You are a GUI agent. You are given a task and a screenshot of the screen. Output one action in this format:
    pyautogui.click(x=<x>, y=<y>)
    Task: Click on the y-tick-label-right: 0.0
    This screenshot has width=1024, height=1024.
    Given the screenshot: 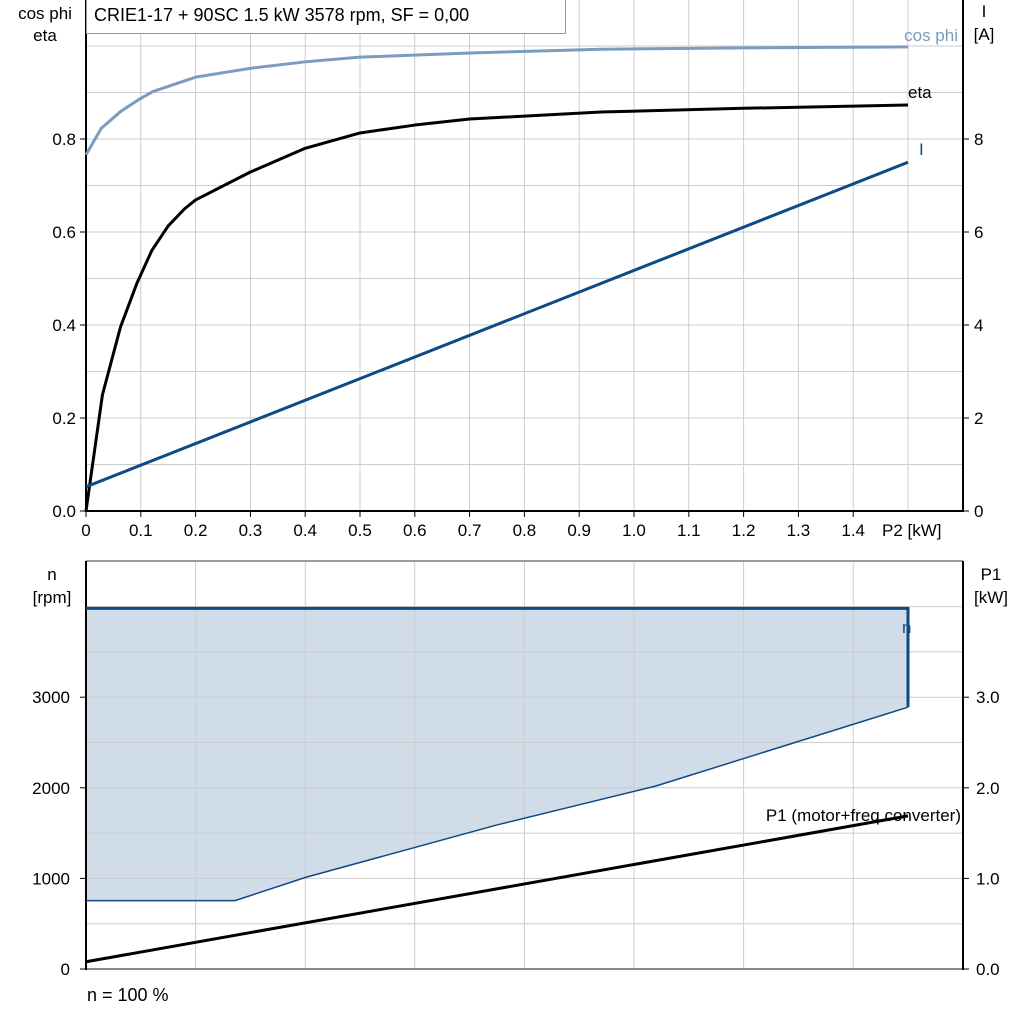 What is the action you would take?
    pyautogui.click(x=988, y=969)
    